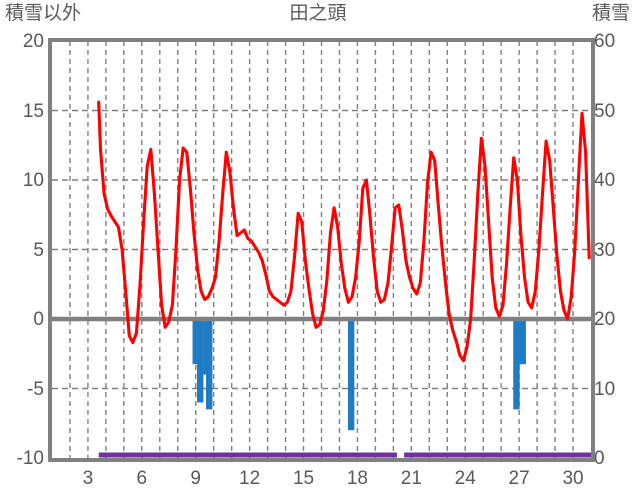 This screenshot has width=636, height=501. I want to click on y-tick-left-2: 10, so click(33, 180).